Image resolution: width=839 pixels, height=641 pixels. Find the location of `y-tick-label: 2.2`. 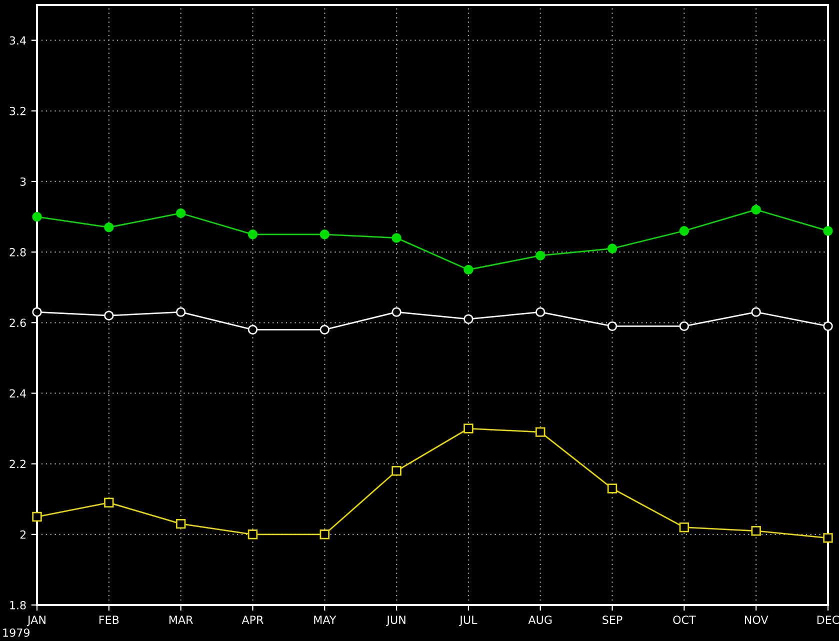

y-tick-label: 2.2 is located at coordinates (18, 464).